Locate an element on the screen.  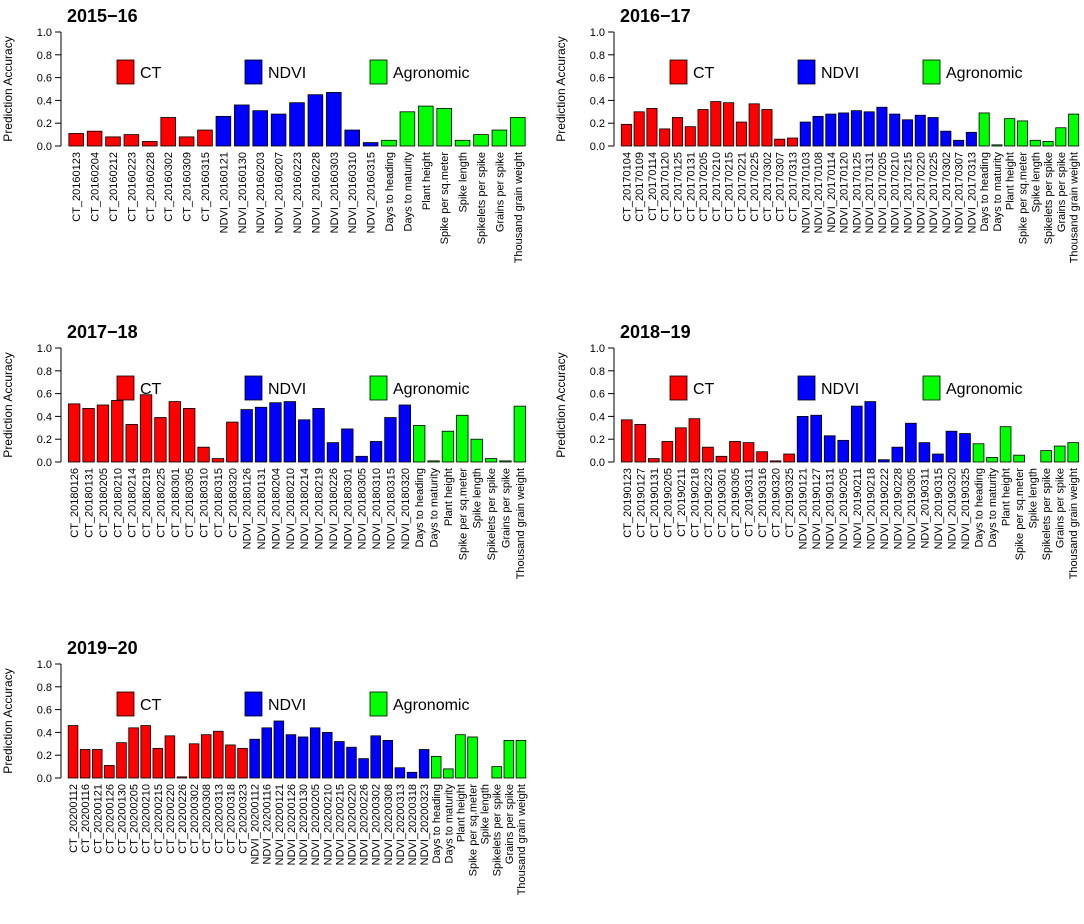
x-category-label: NDVI_20170225 is located at coordinates (934, 192).